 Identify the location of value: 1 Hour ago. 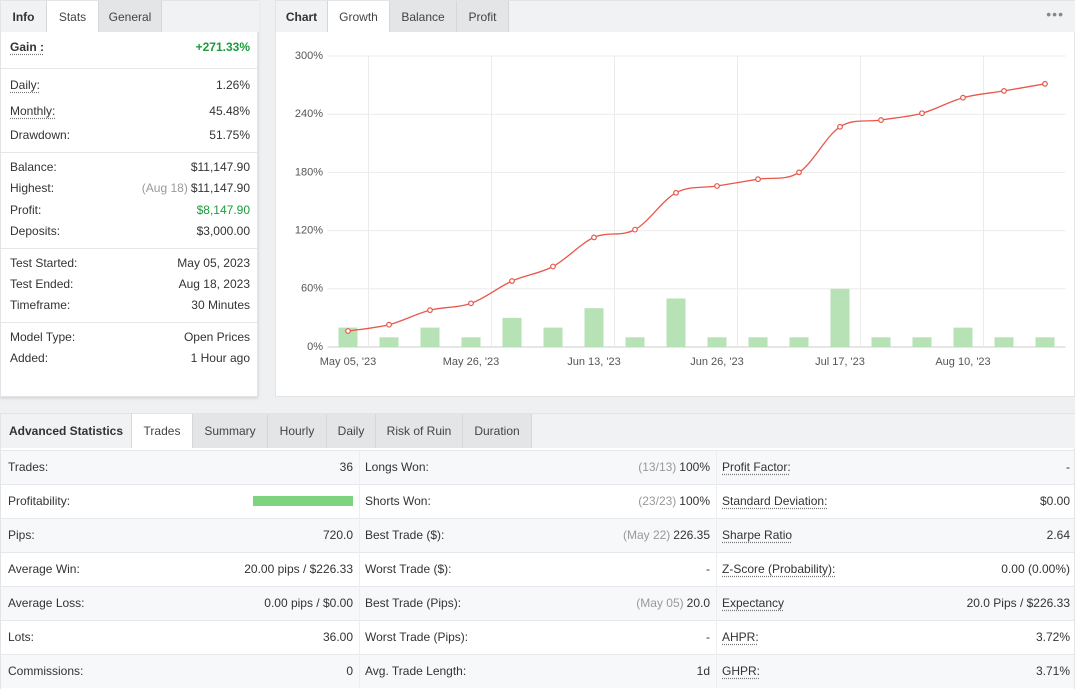
(220, 358).